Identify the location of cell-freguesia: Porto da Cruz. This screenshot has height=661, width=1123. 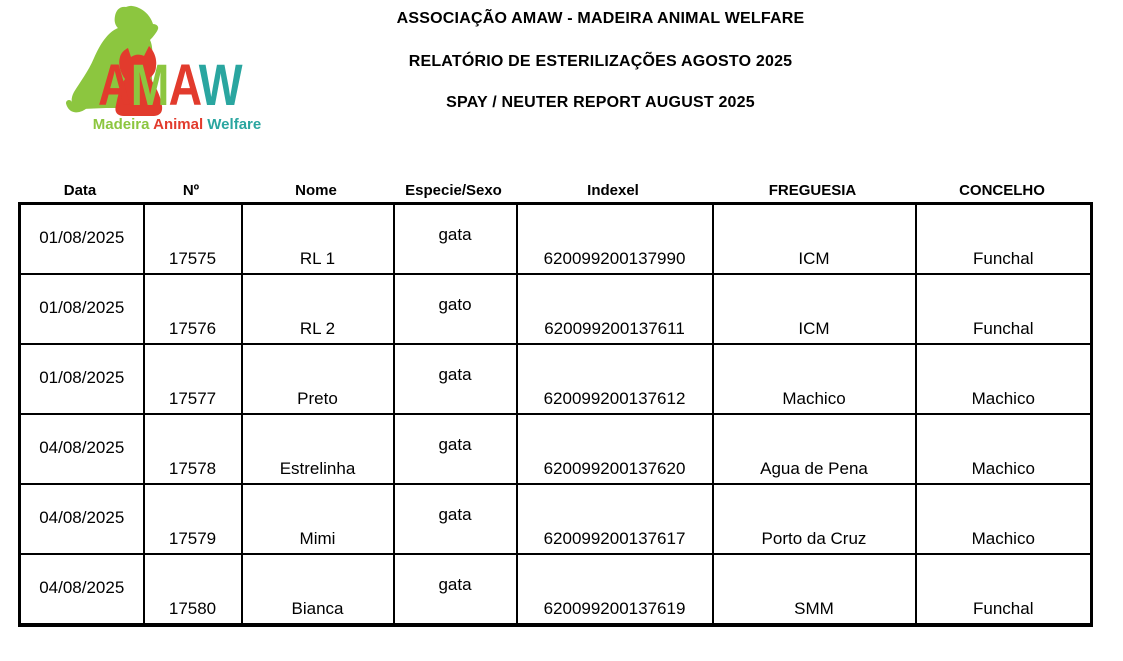
(814, 519).